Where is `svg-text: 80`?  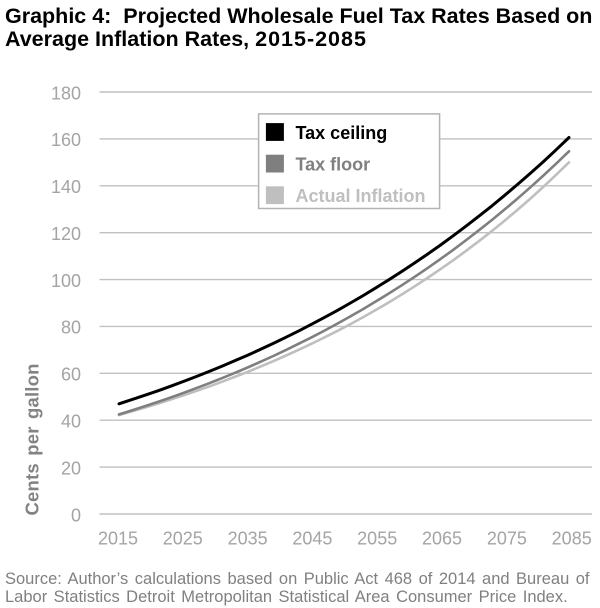
svg-text: 80 is located at coordinates (71, 328).